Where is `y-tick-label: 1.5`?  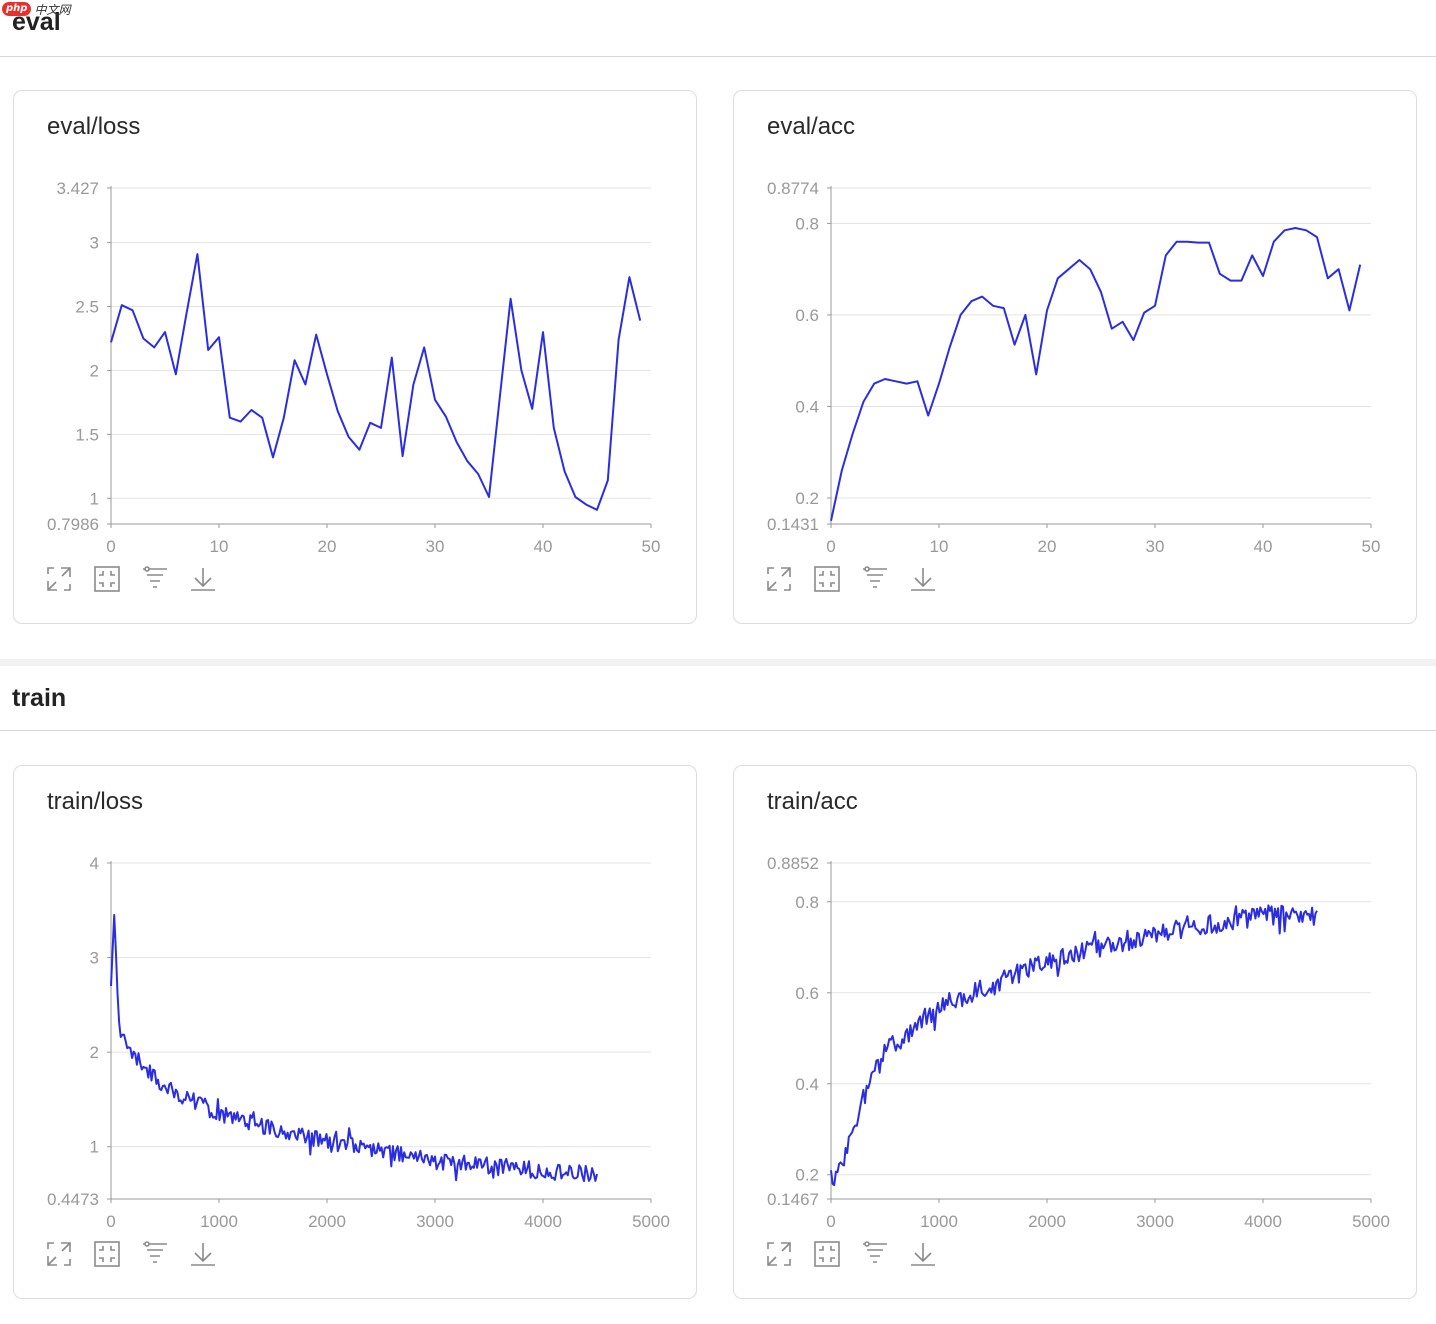 y-tick-label: 1.5 is located at coordinates (87, 434).